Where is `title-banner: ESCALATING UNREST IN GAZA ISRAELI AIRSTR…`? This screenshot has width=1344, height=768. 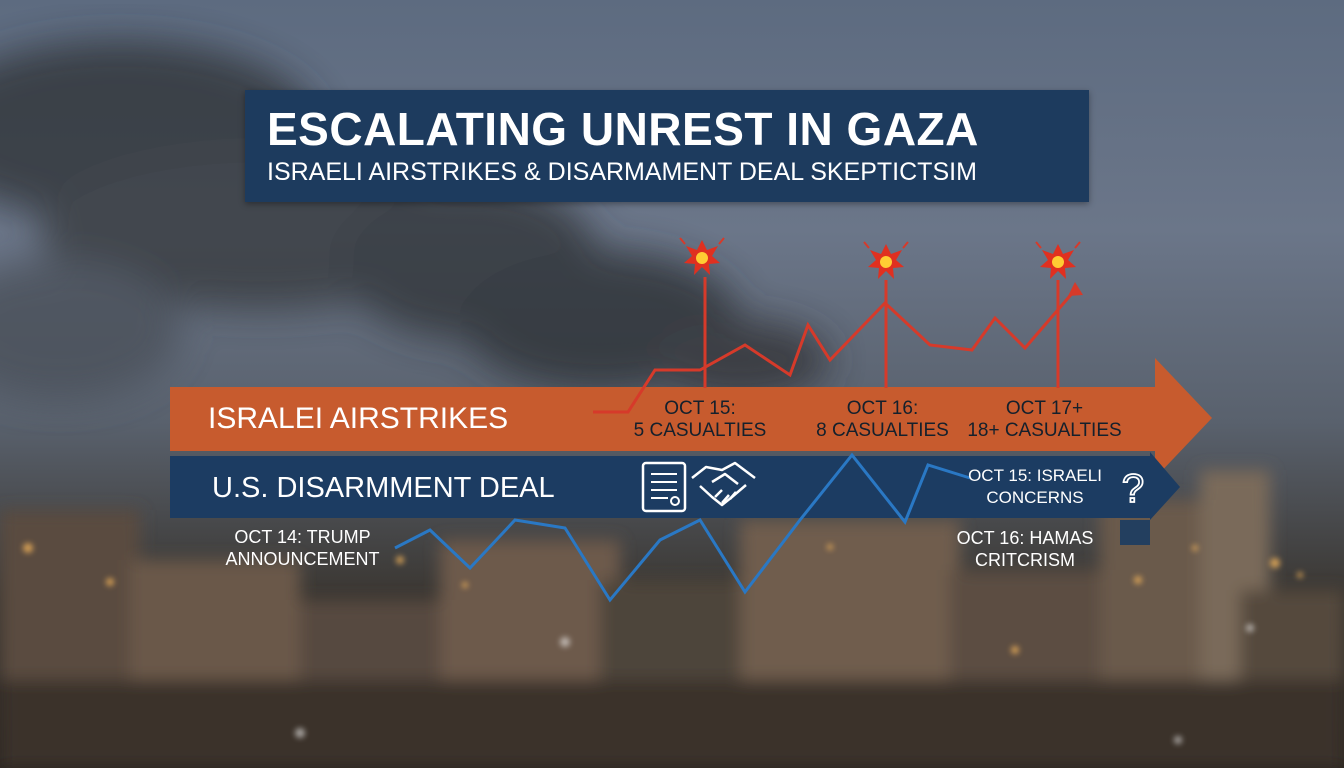
title-banner: ESCALATING UNREST IN GAZA ISRAELI AIRSTR… is located at coordinates (667, 146).